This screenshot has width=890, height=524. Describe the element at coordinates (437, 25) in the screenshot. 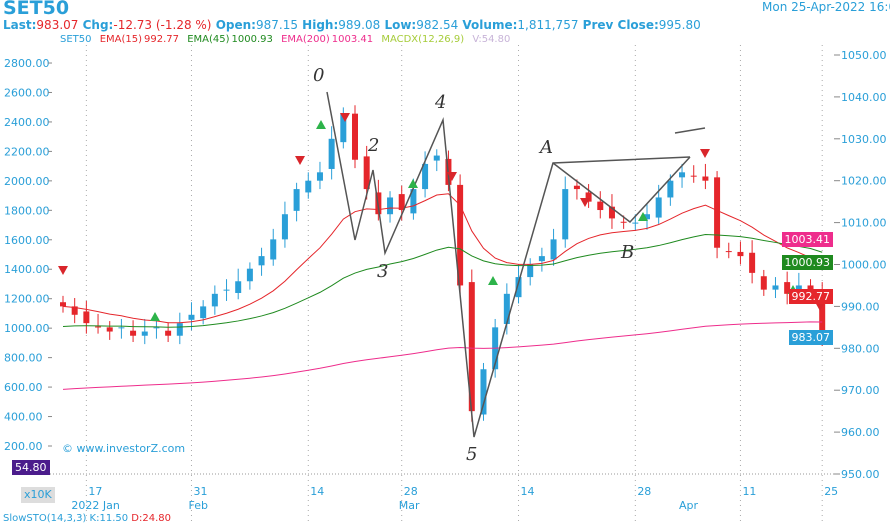

I see `low-value: 982.54` at that location.